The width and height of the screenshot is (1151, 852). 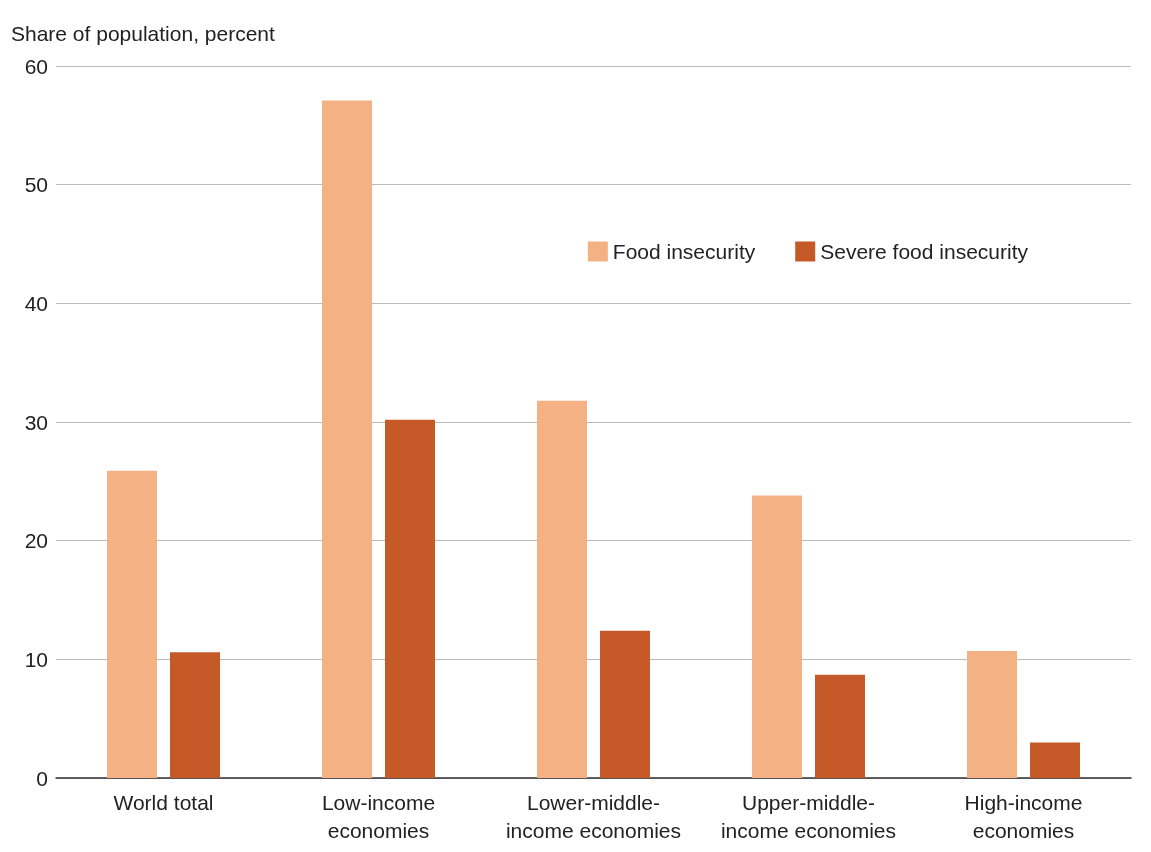 I want to click on y-tick-label: 60, so click(x=36, y=66).